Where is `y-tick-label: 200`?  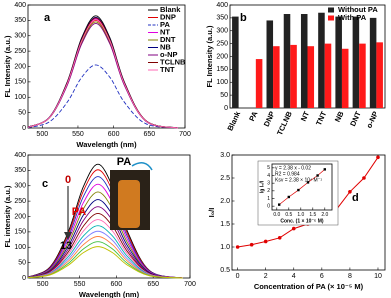 y-tick-label: 200 is located at coordinates (20, 66).